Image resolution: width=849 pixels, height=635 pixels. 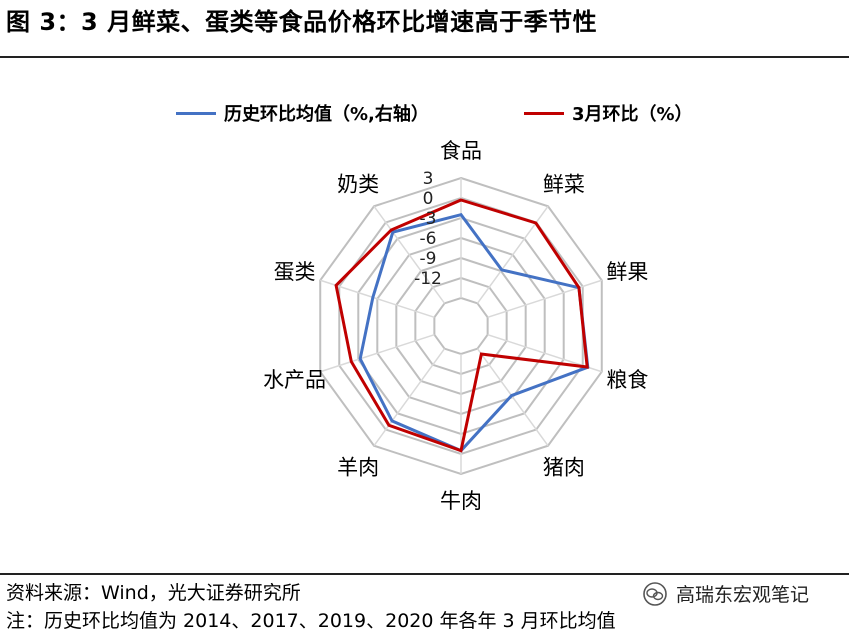 I want to click on radar-series, so click(x=462, y=325).